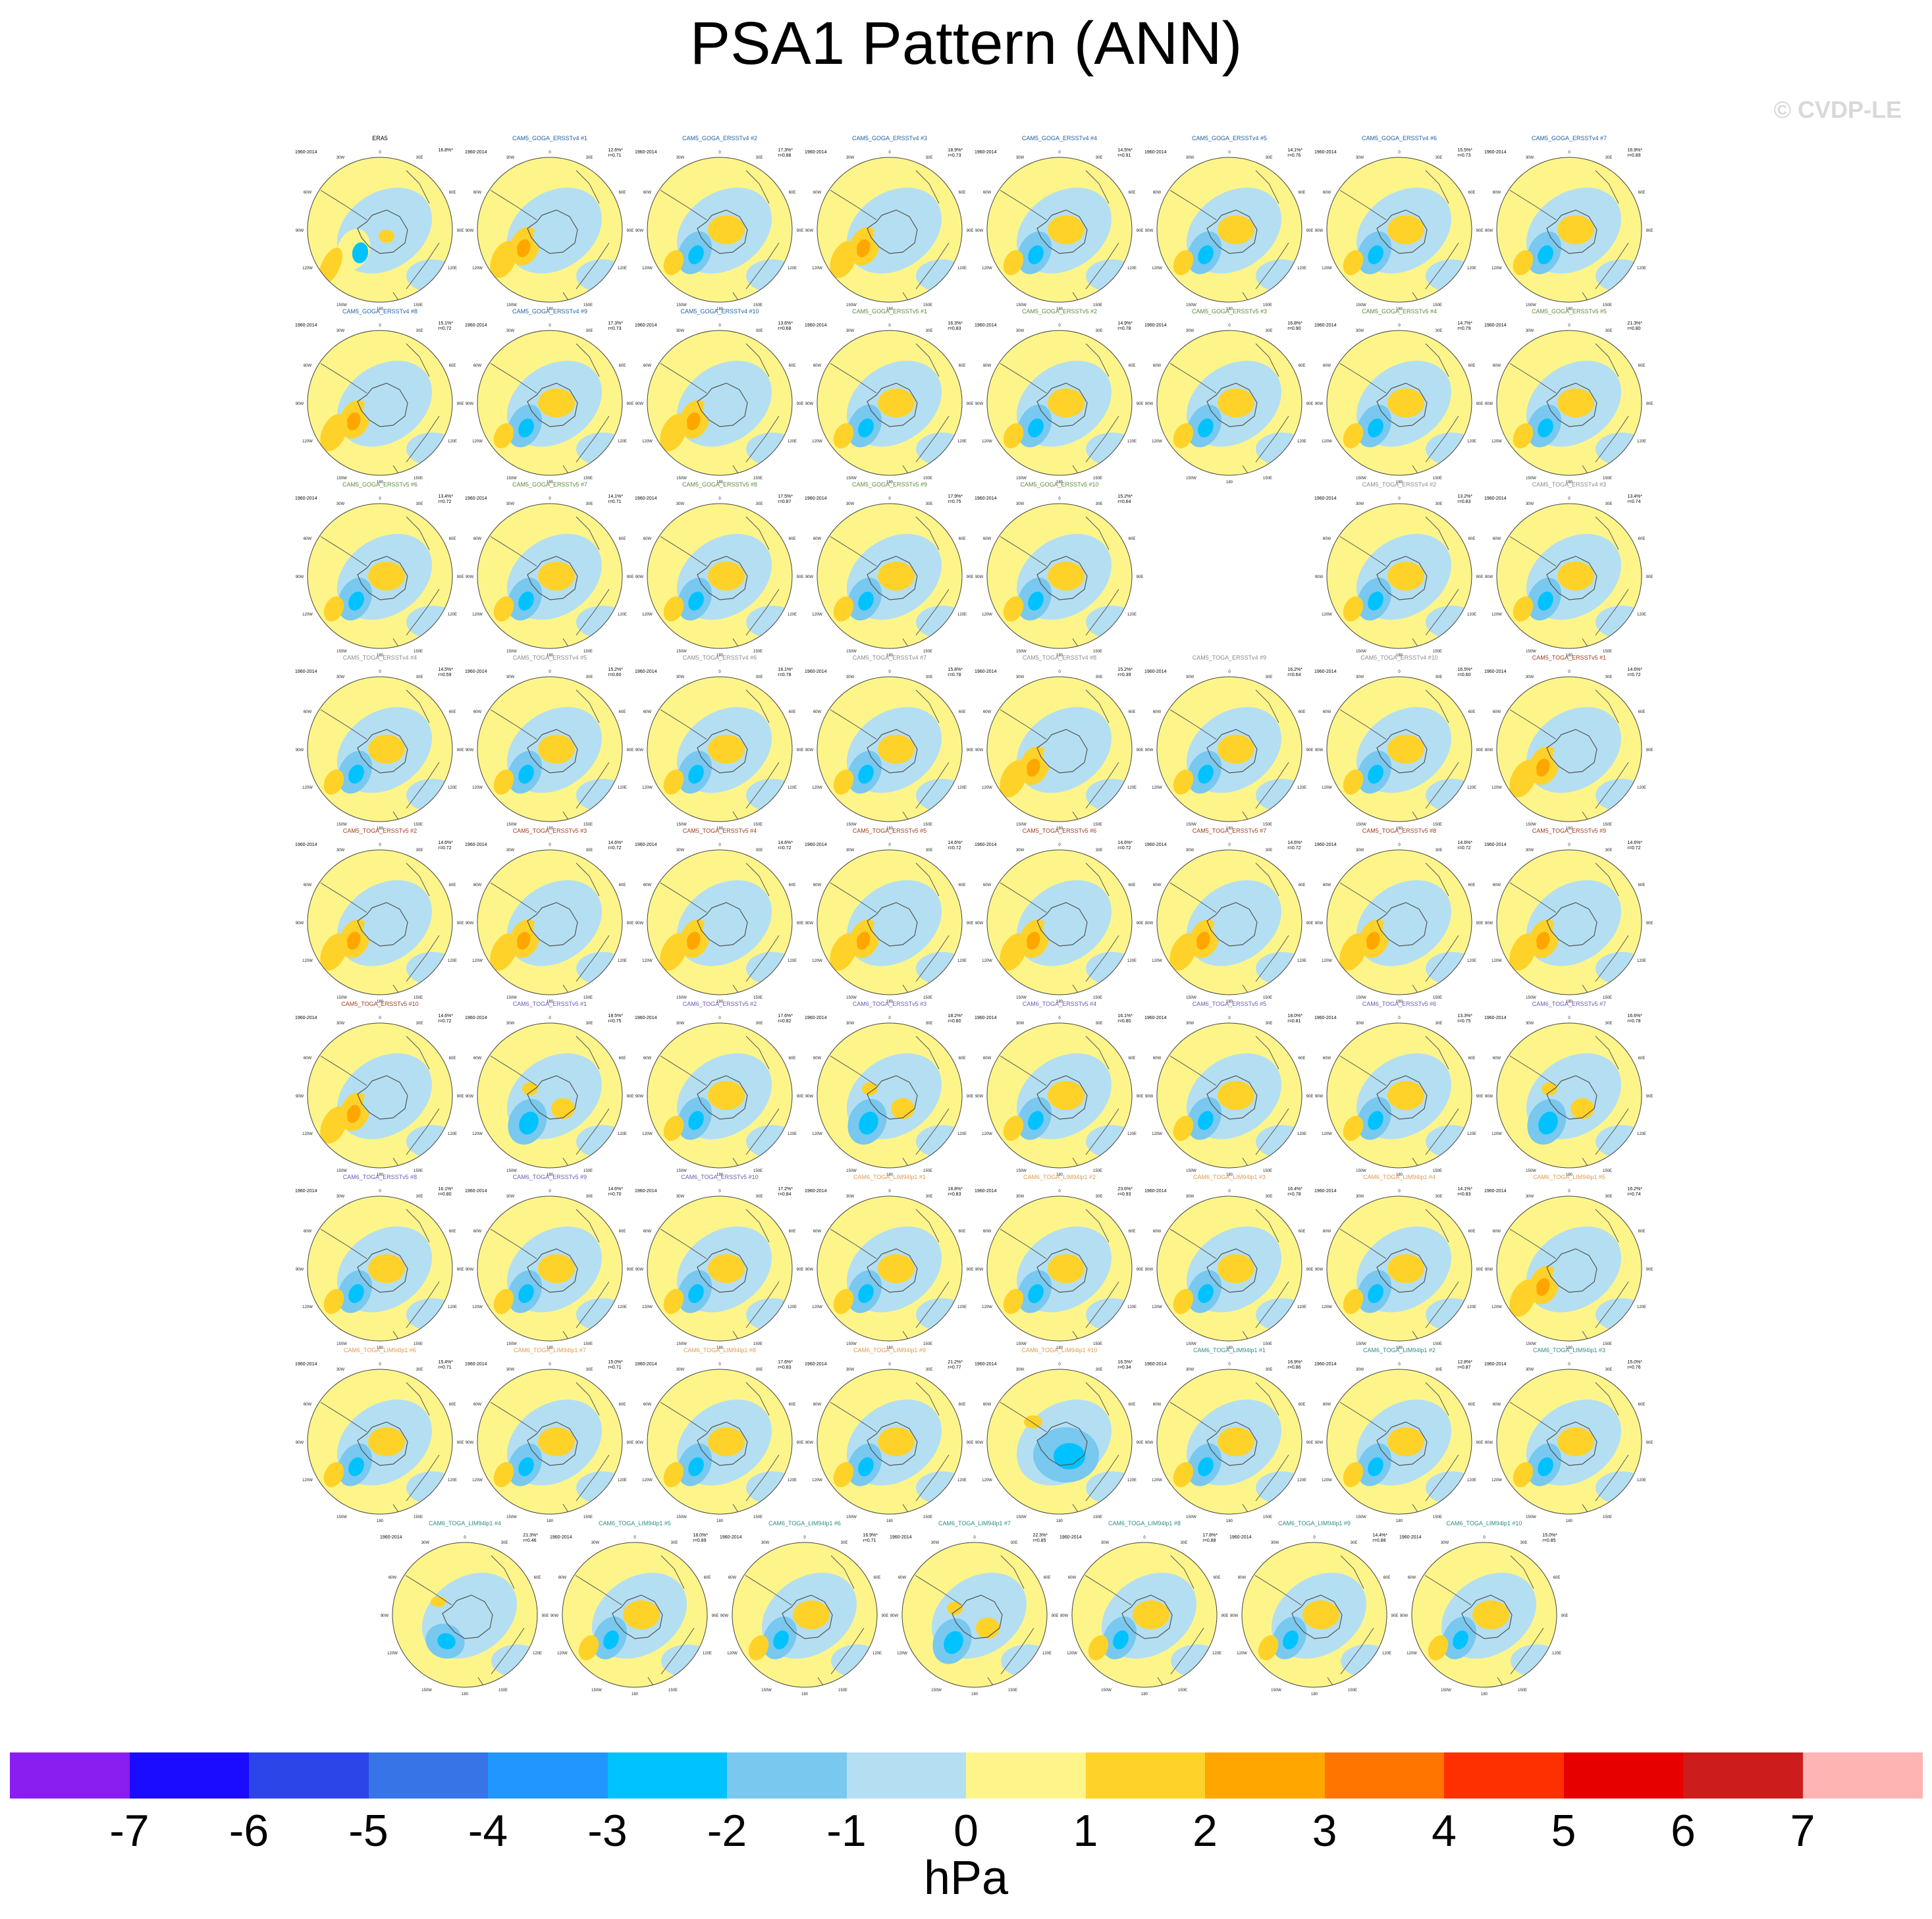 The width and height of the screenshot is (1932, 1919). I want to click on panel-title: CAM6_TOGA_LIM94lp1 #5, so click(635, 1524).